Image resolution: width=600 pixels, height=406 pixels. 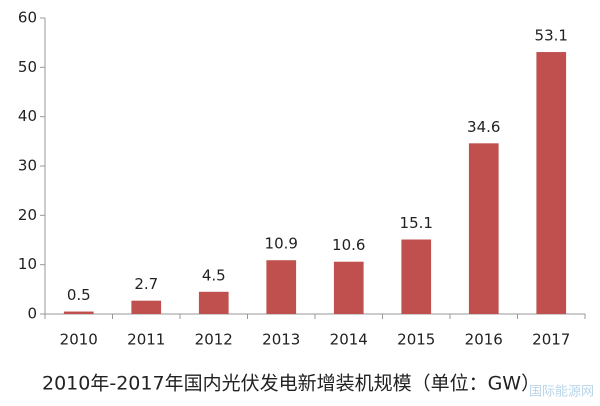 I want to click on y-tick-label: 30, so click(x=27, y=166).